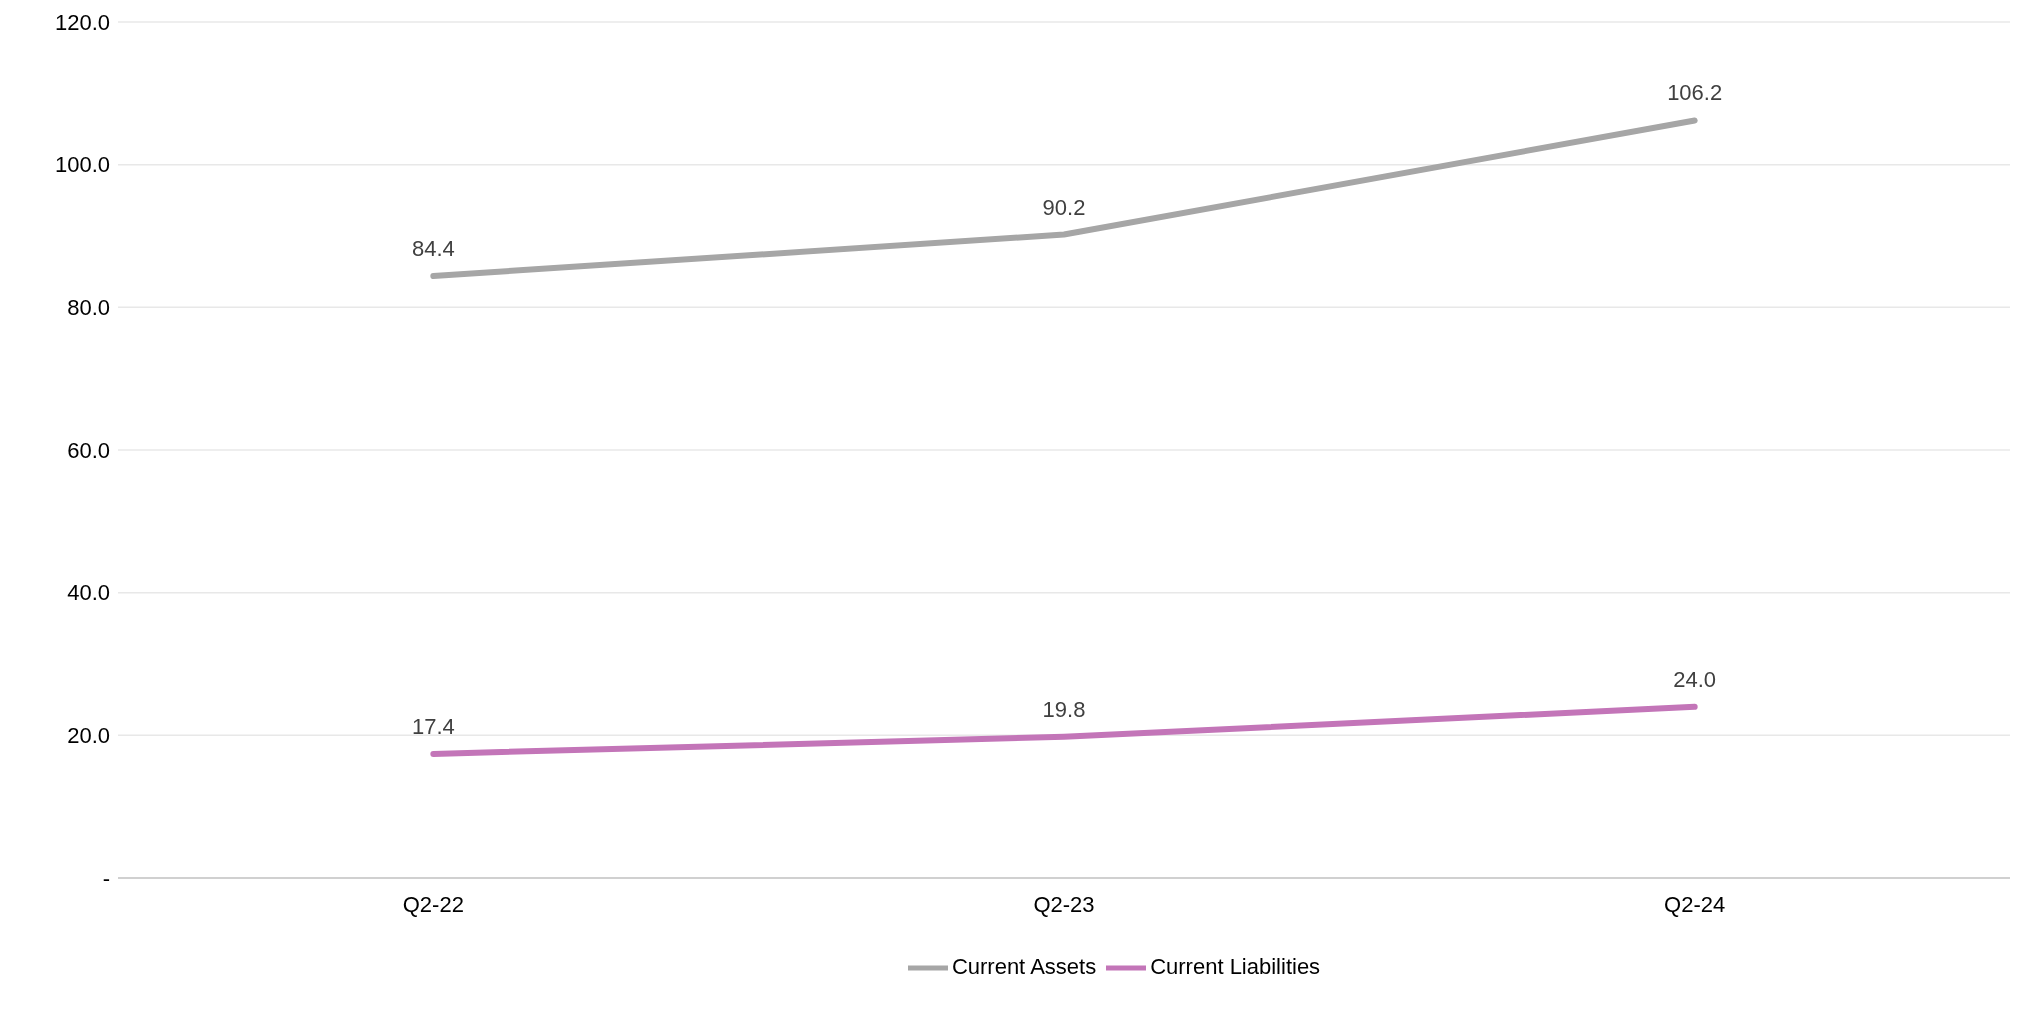 The height and width of the screenshot is (1014, 2018). Describe the element at coordinates (88, 450) in the screenshot. I see `y-tick-label: 60.0` at that location.